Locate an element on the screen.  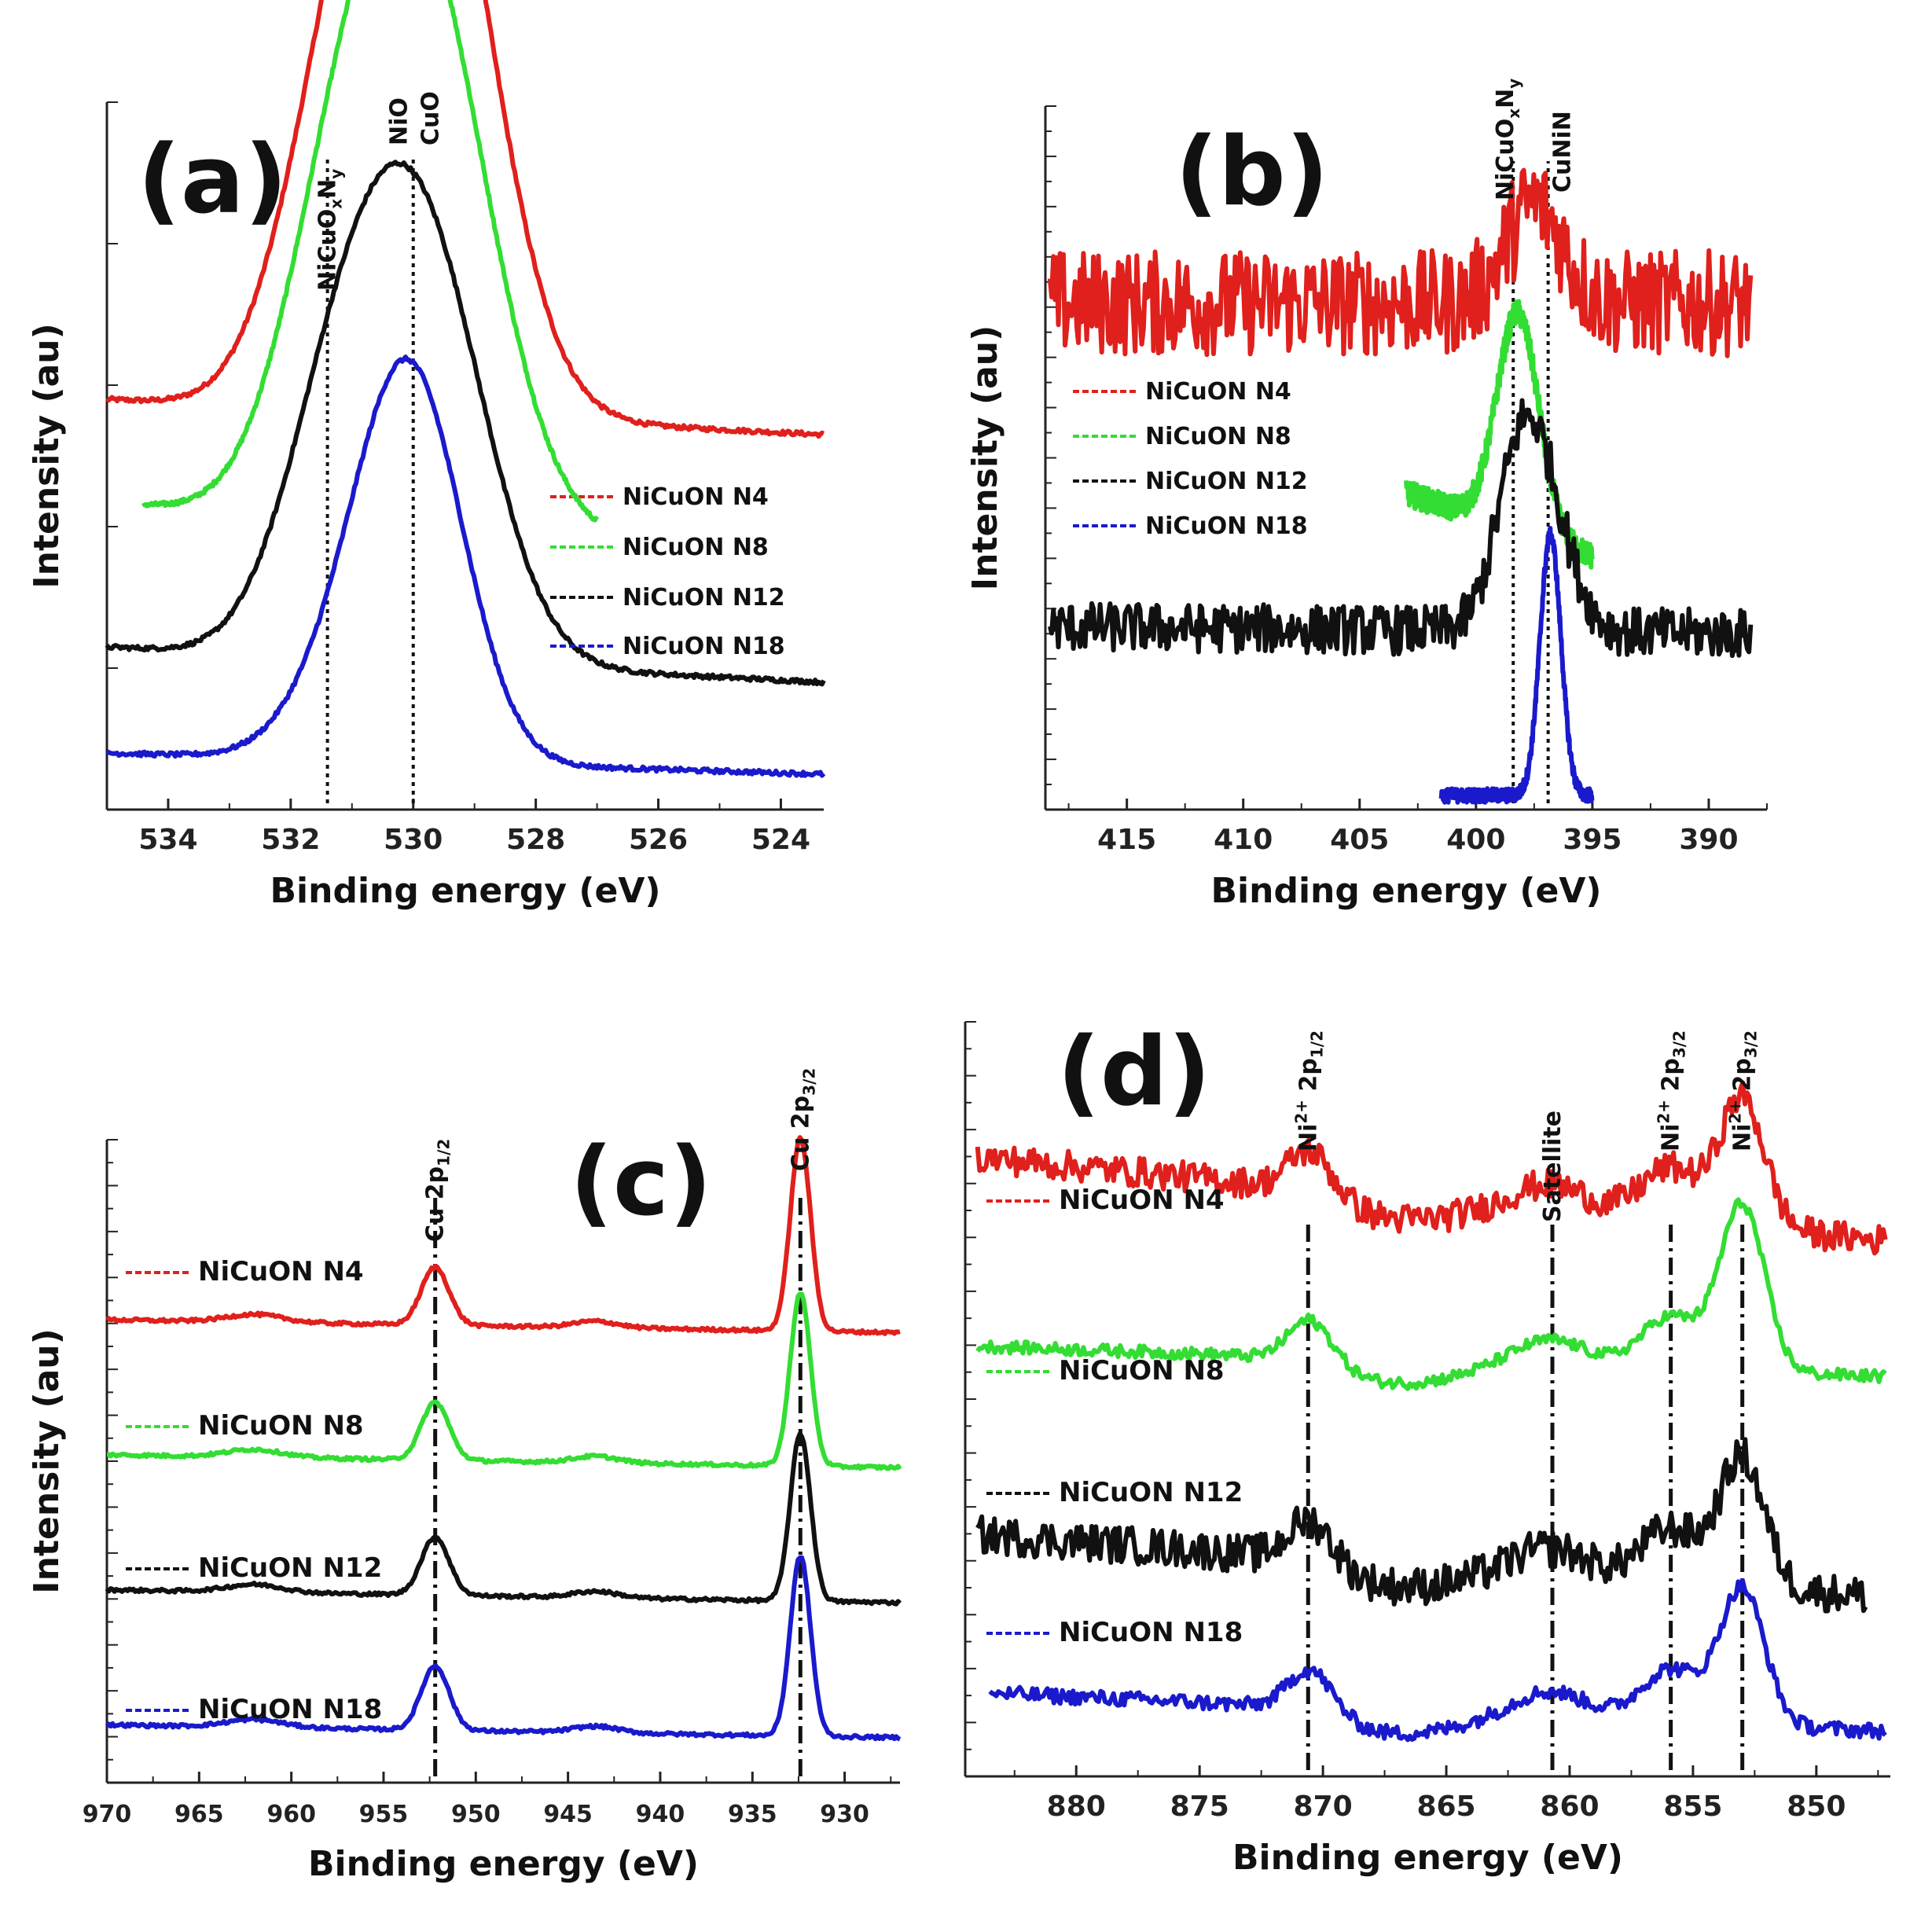
annotation-text: Satellite is located at coordinates (1553, 1166).